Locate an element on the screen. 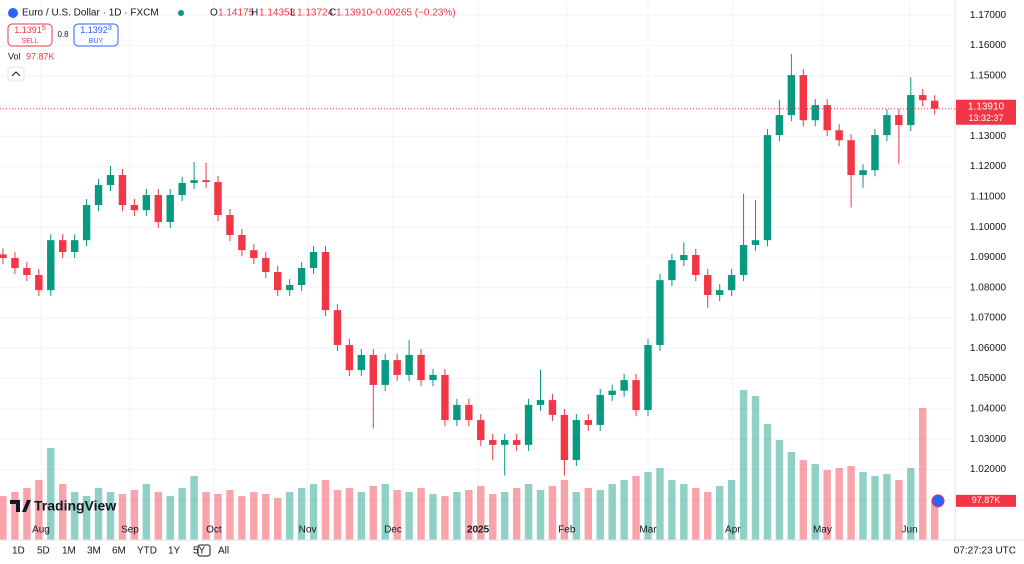 The height and width of the screenshot is (564, 1024). buy-price-main: 1.1392 is located at coordinates (94, 30).